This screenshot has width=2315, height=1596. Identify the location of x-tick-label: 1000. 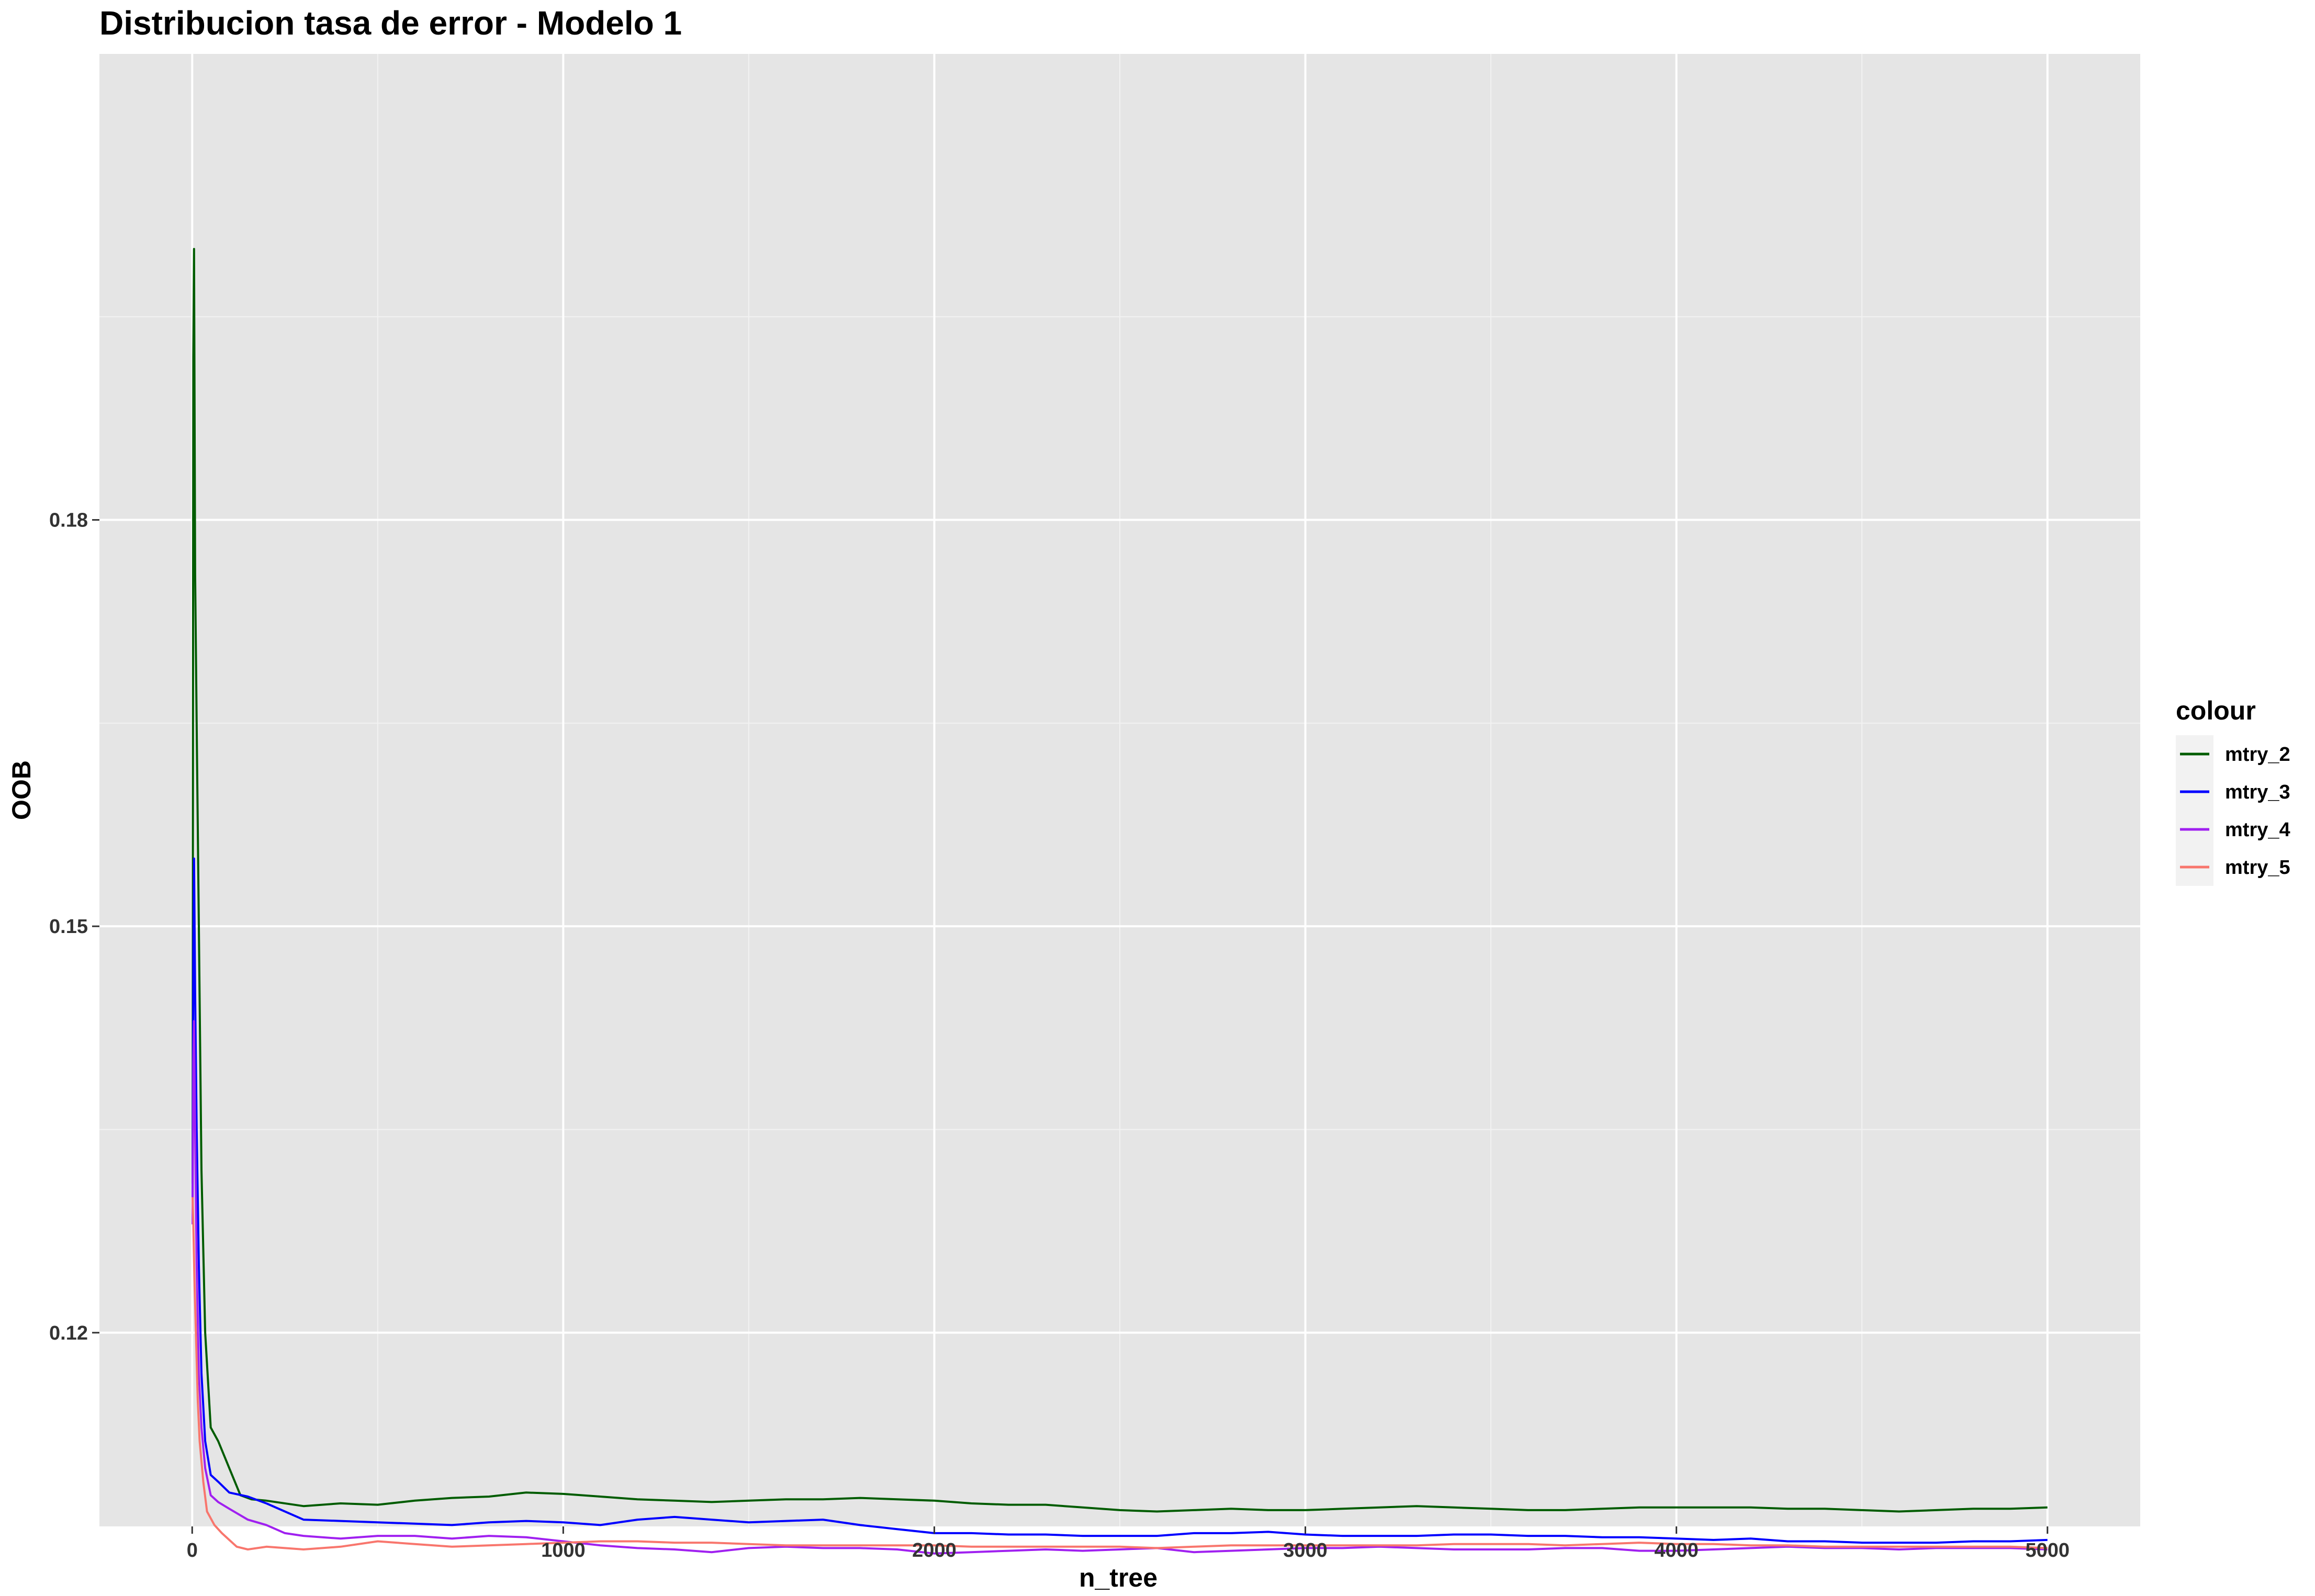
(563, 1550).